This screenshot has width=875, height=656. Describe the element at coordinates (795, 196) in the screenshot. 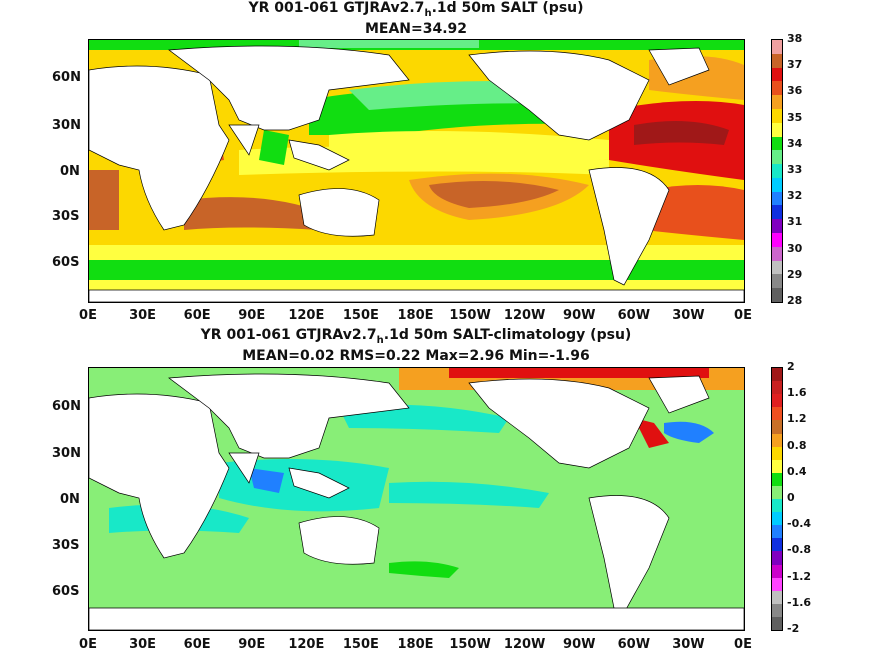

I see `colorbar-label: 32` at that location.